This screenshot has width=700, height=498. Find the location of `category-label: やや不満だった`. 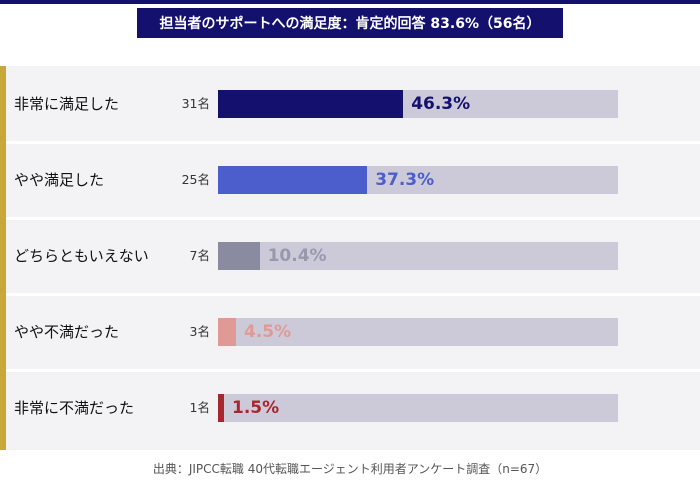

category-label: やや不満だった is located at coordinates (67, 332).